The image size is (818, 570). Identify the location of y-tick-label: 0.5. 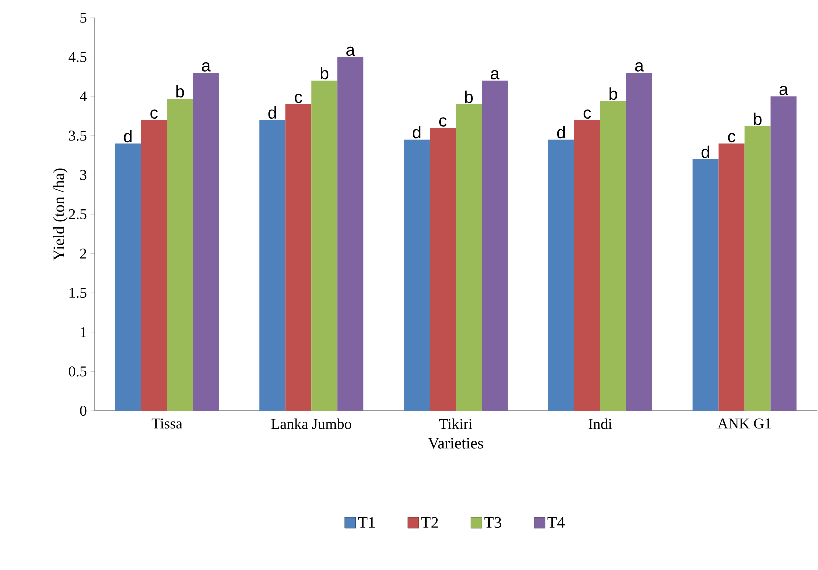
(78, 371).